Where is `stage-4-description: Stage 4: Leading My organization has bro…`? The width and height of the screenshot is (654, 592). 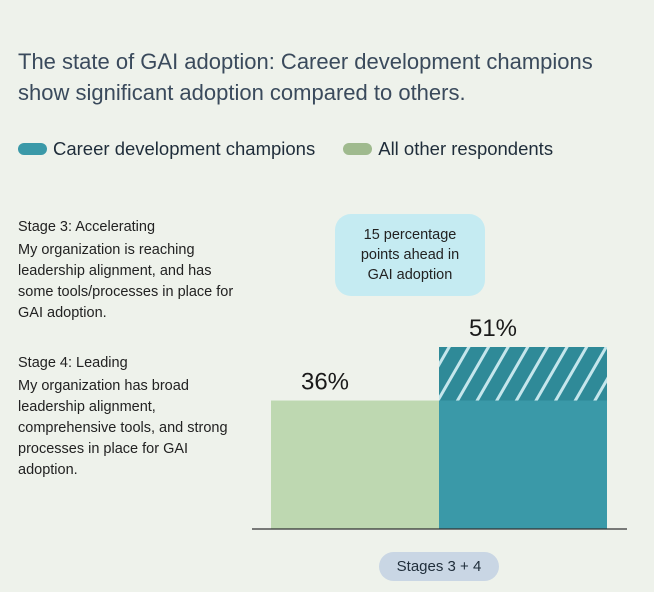
stage-4-description: Stage 4: Leading My organization has bro… is located at coordinates (128, 418).